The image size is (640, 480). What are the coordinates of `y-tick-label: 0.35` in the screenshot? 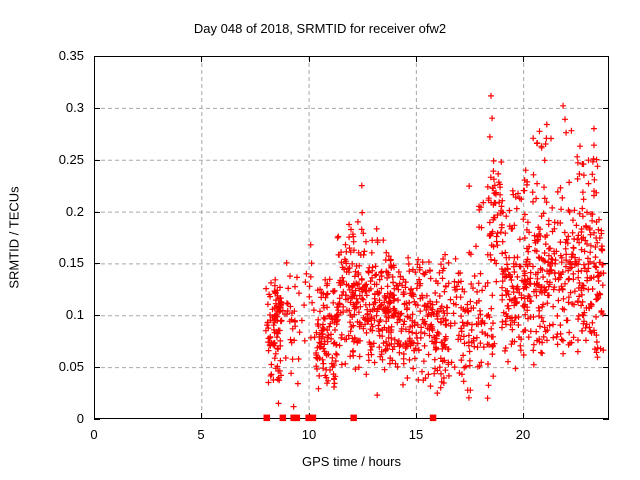 It's located at (71, 55).